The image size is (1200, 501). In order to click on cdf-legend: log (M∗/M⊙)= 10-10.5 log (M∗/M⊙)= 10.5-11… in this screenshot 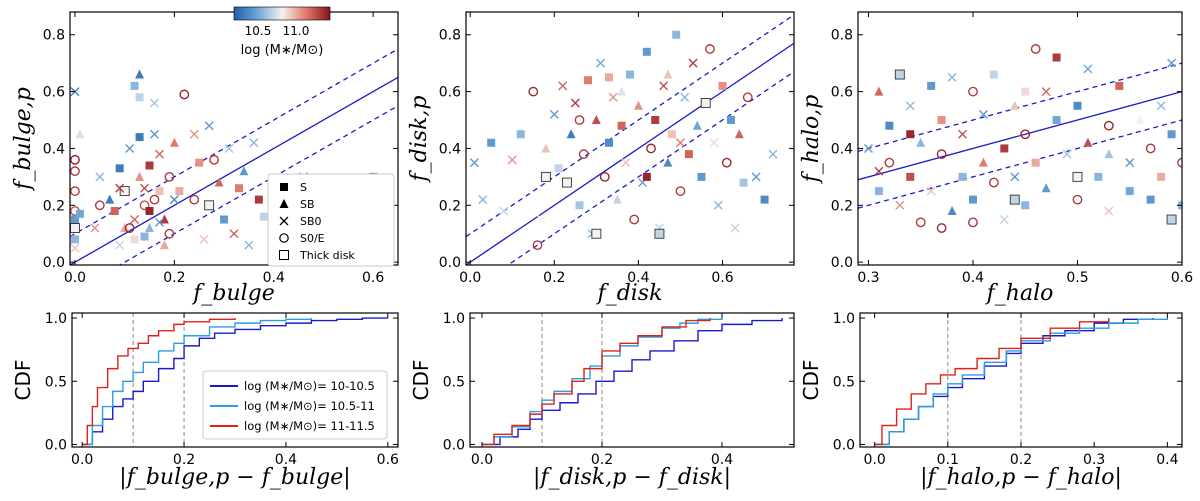, I will do `click(295, 405)`.